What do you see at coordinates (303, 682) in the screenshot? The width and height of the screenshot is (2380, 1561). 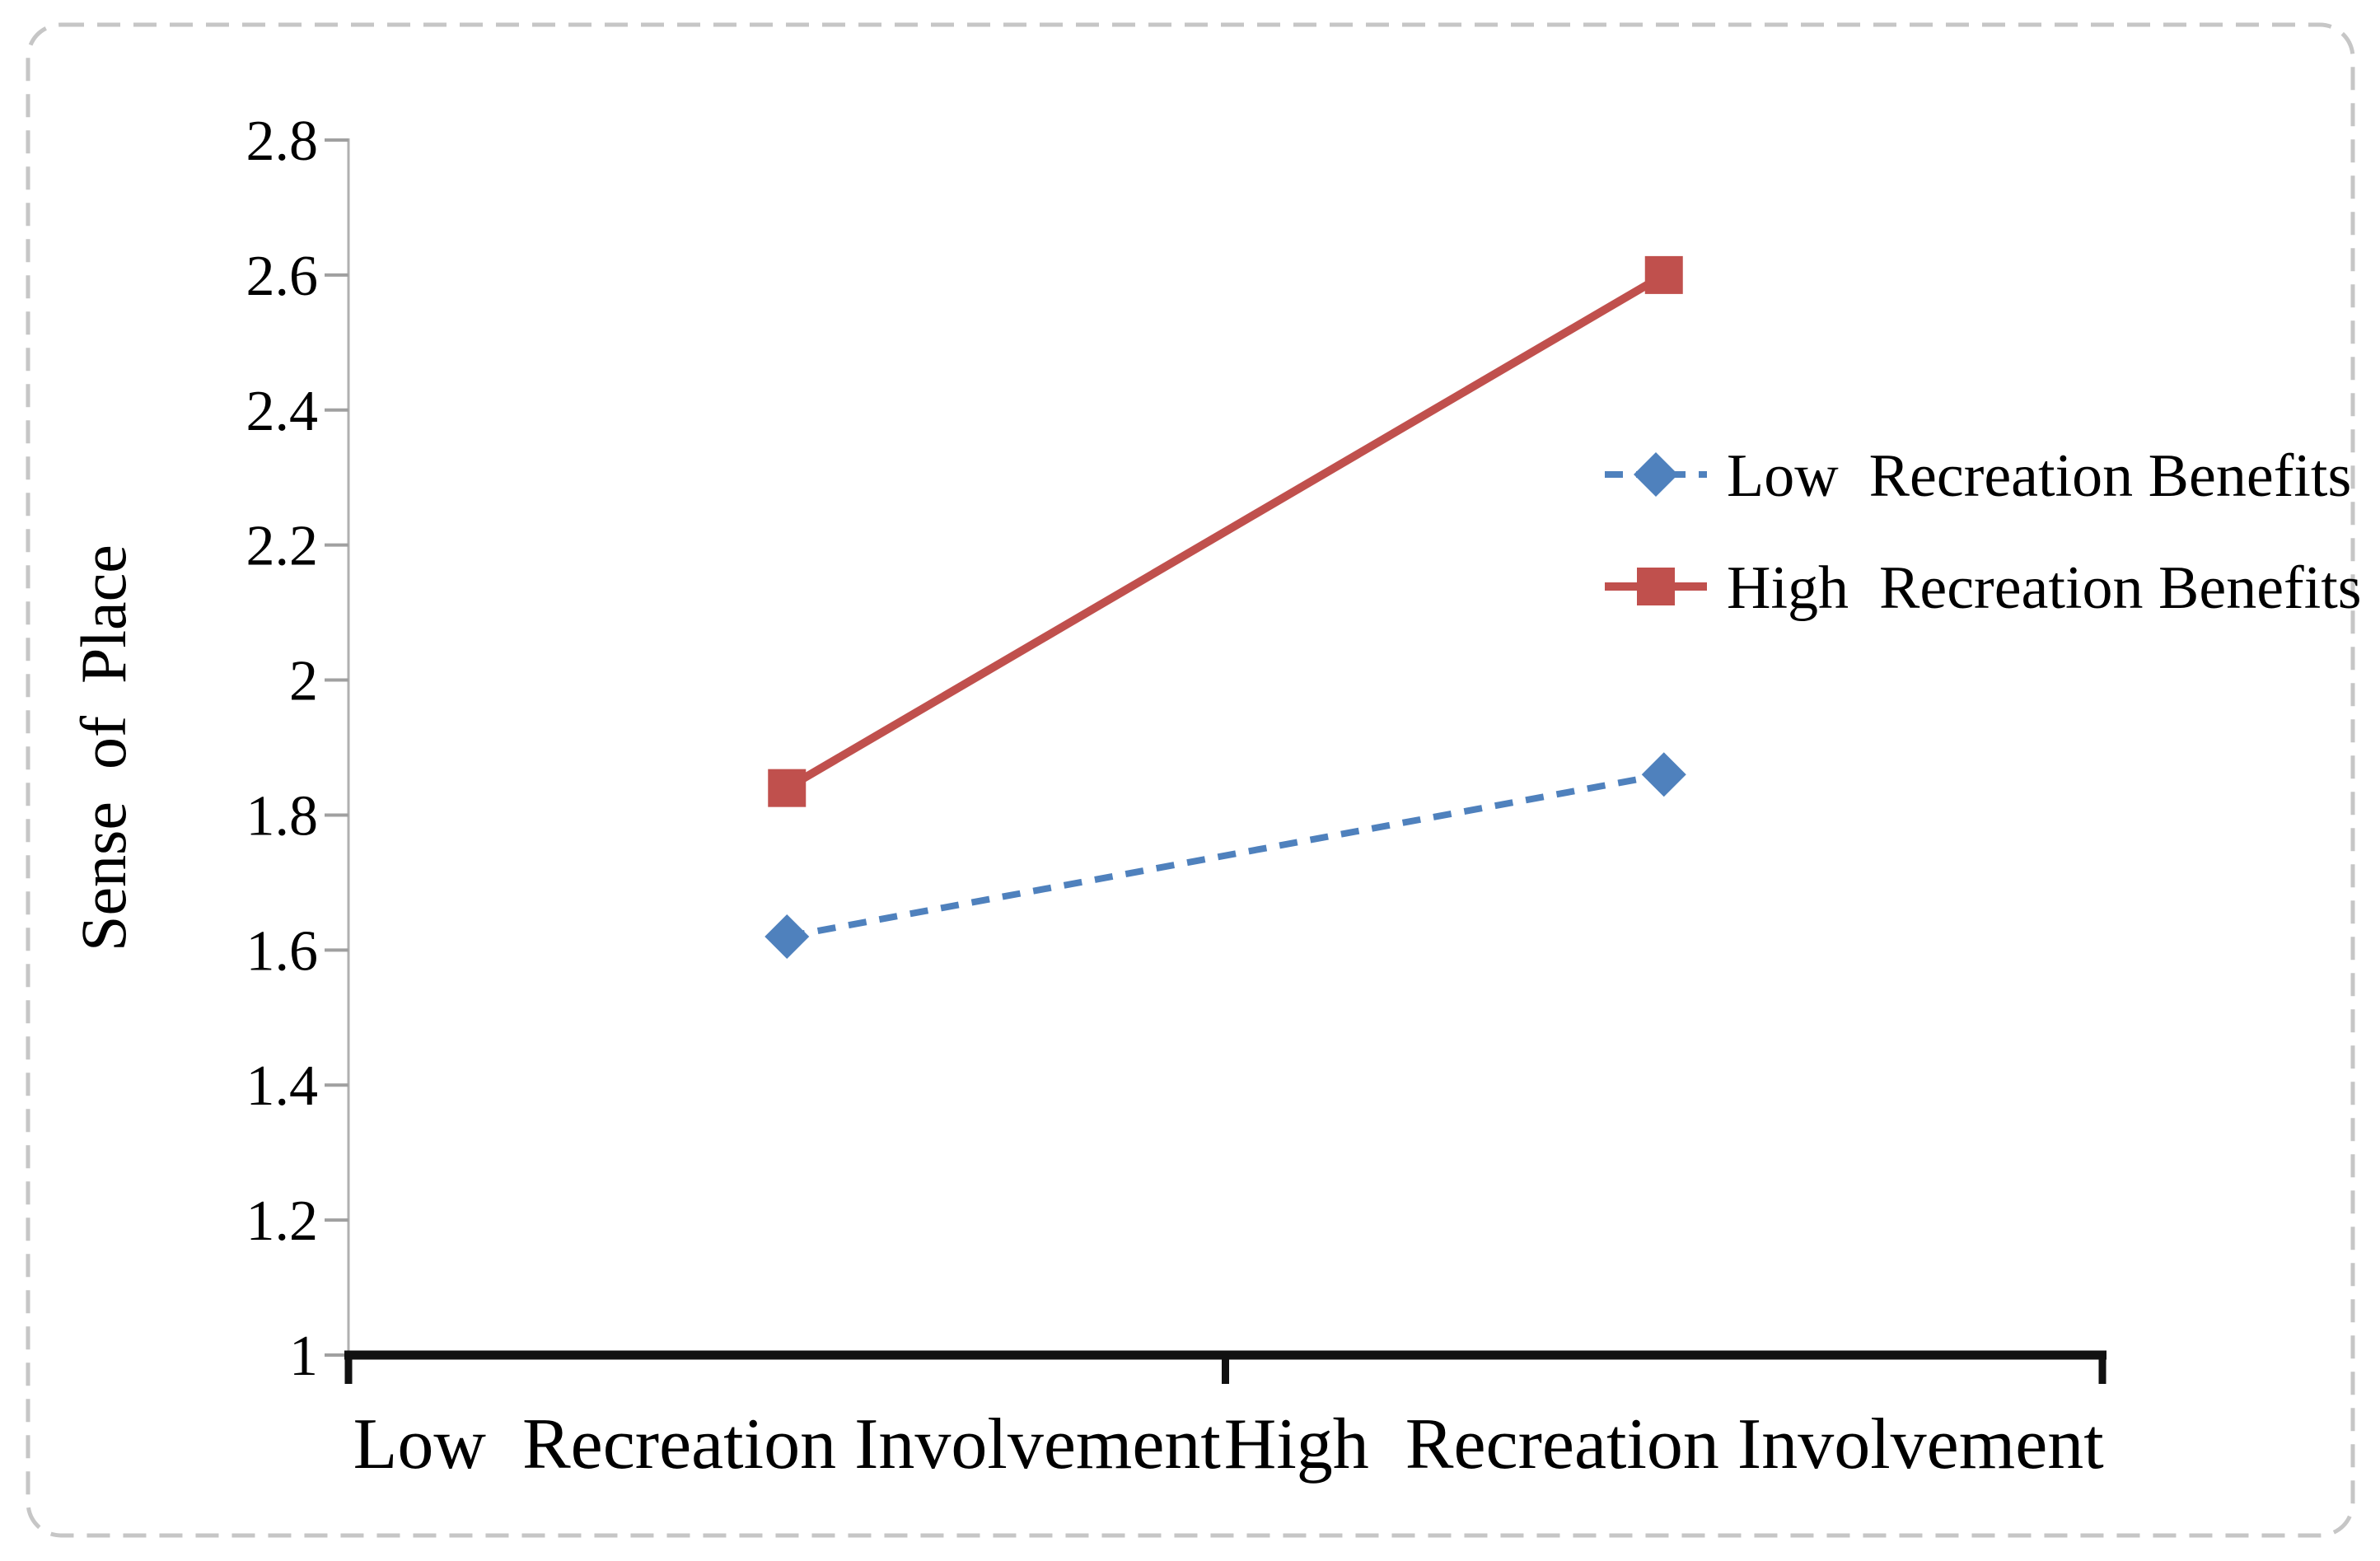 I see `y-tick-label: 2` at bounding box center [303, 682].